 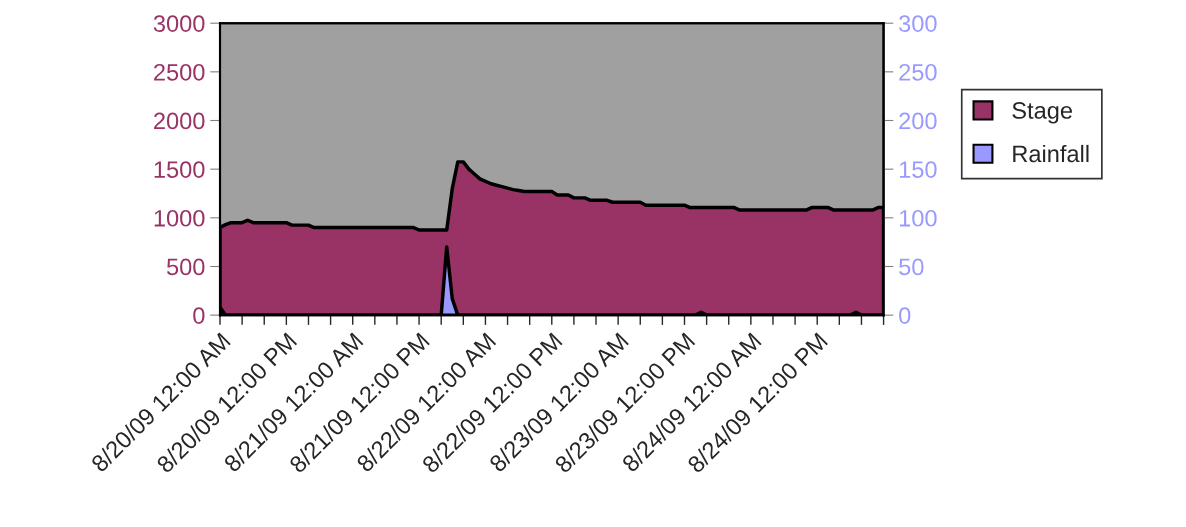 I want to click on y-tick-label: 3000, so click(x=179, y=23).